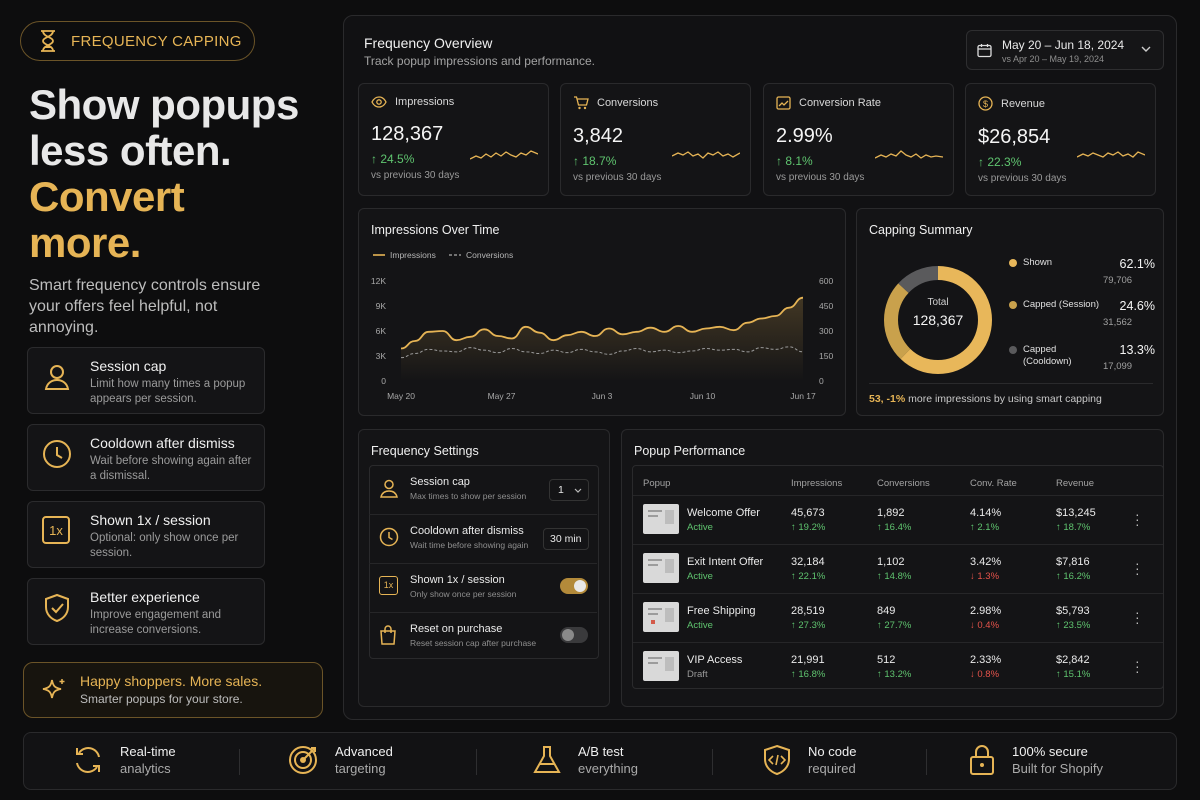  Describe the element at coordinates (657, 483) in the screenshot. I see `col-header-popup: Popup` at that location.